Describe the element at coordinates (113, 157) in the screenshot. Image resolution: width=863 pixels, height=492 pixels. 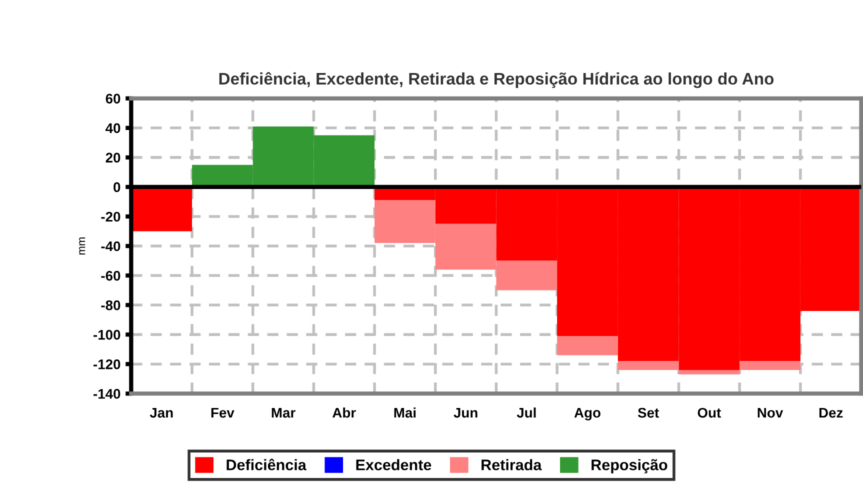
I see `y-tick-label: 20` at that location.